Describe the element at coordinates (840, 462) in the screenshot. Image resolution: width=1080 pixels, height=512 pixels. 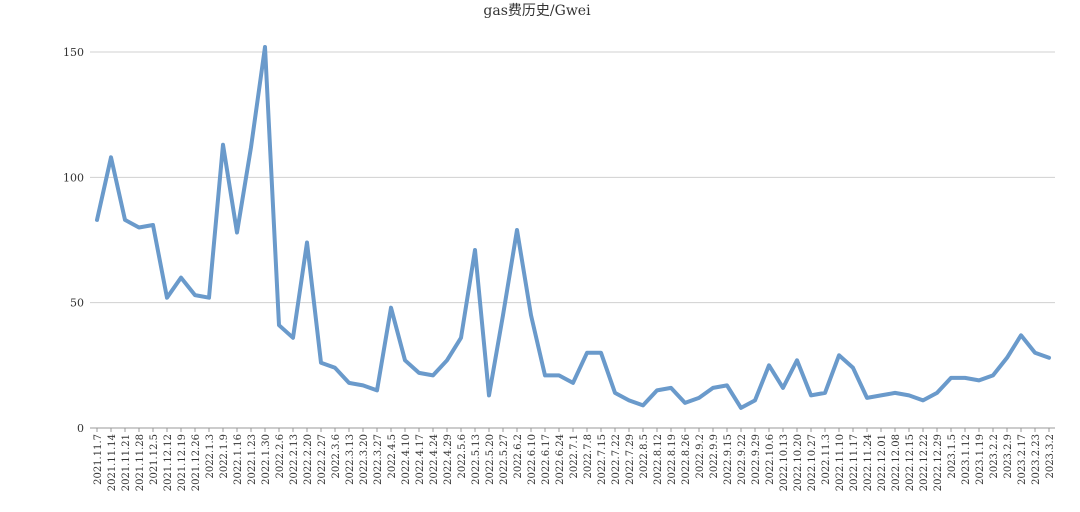
I see `x-tick-label: 2022.11.10` at that location.